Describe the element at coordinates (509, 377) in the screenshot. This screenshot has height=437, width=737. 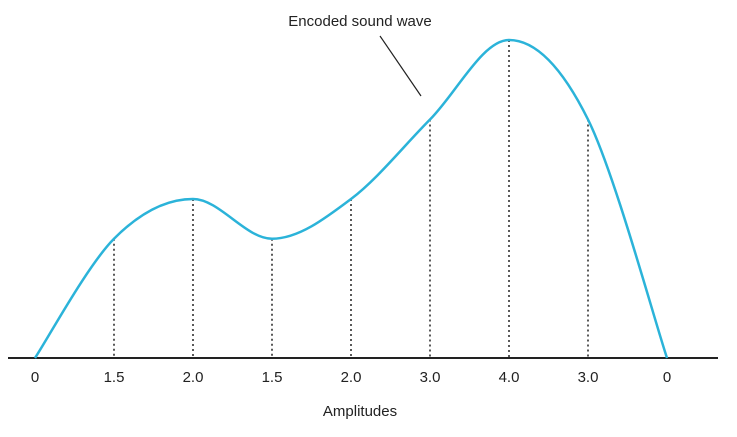
I see `amplitude-label: 4.0` at that location.